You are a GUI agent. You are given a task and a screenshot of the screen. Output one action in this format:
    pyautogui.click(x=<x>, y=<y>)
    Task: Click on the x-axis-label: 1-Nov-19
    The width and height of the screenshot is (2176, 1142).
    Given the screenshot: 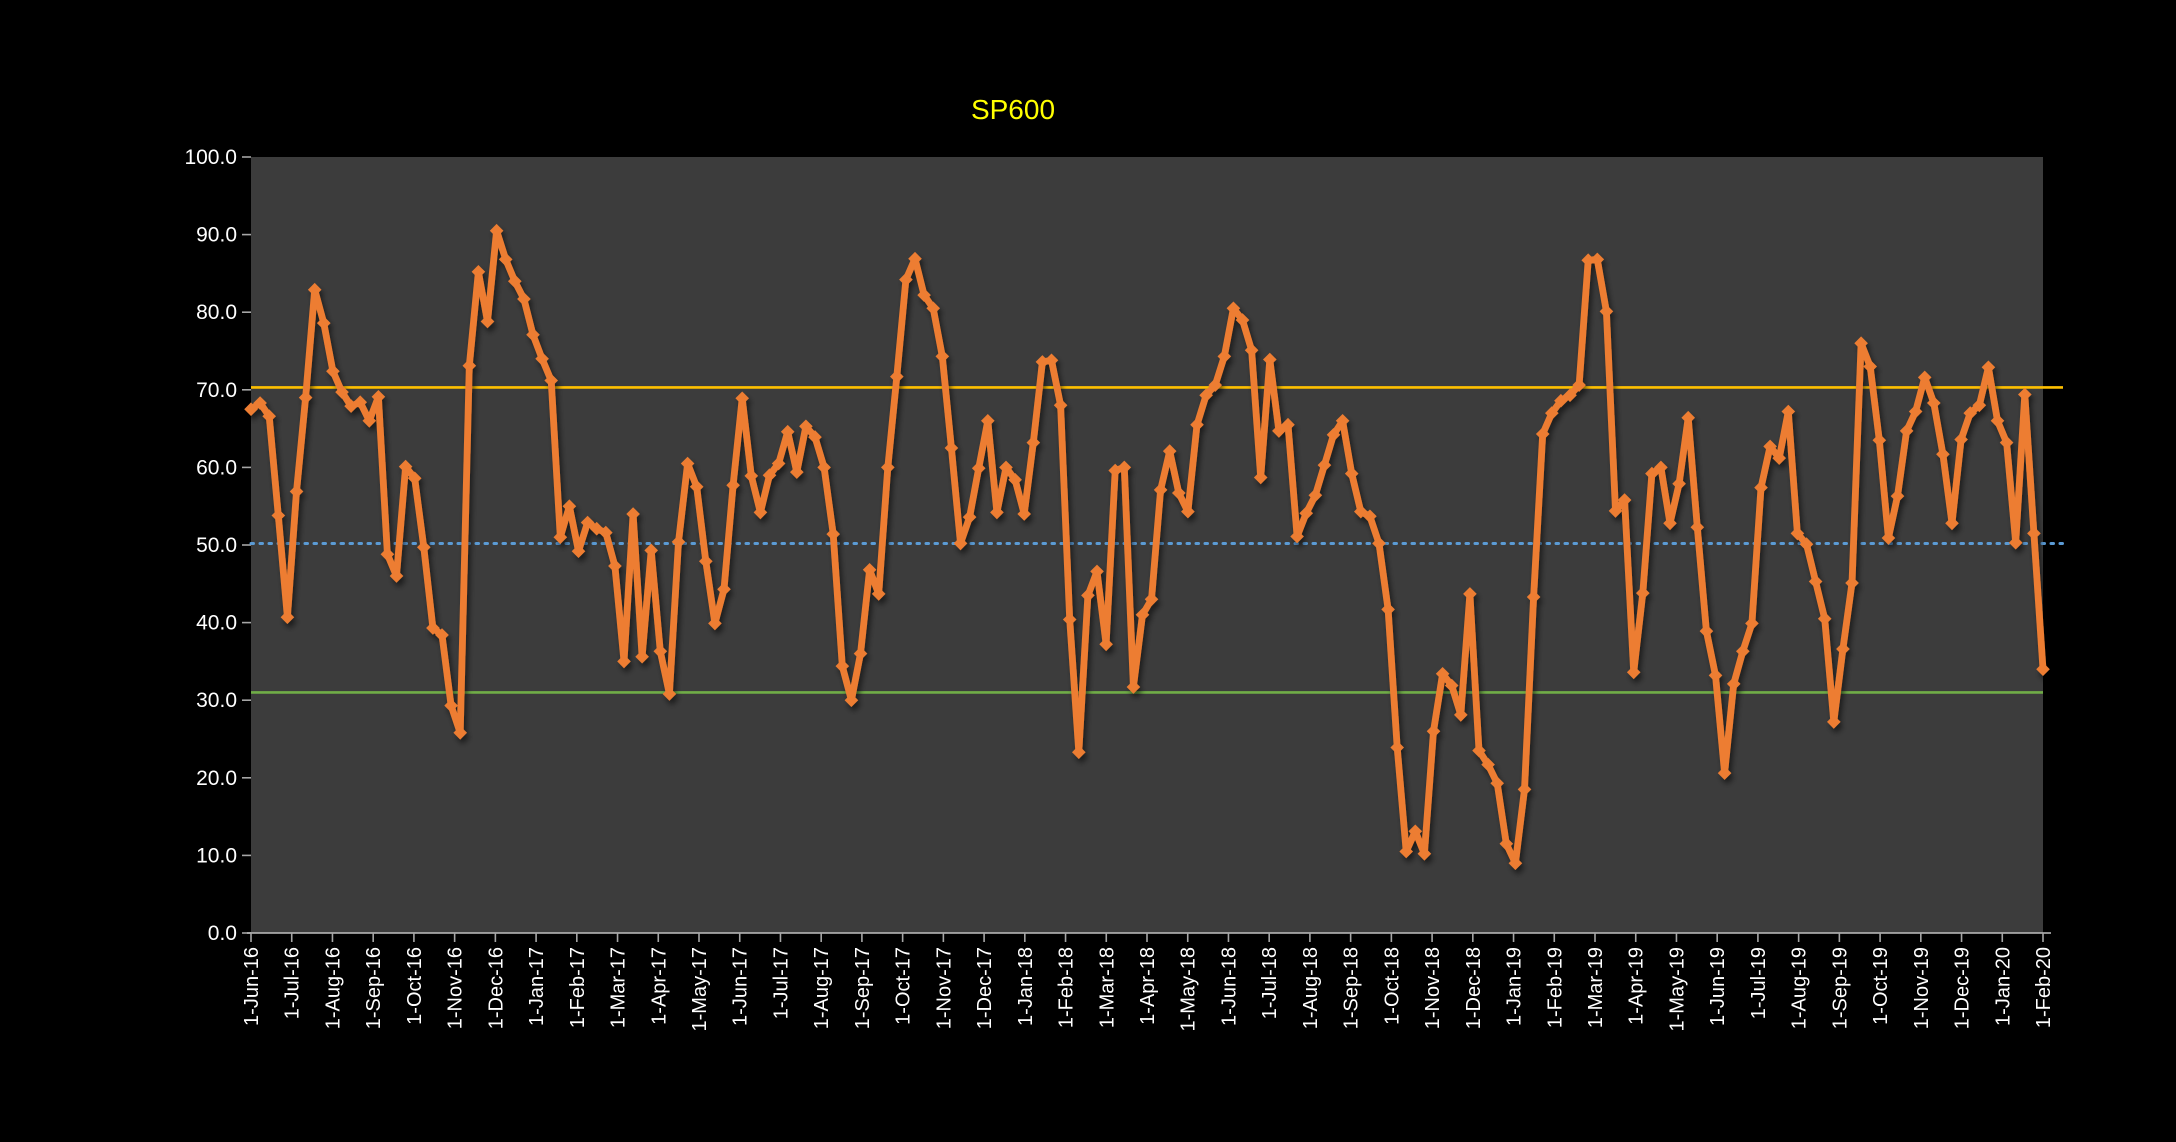 What is the action you would take?
    pyautogui.click(x=1922, y=988)
    